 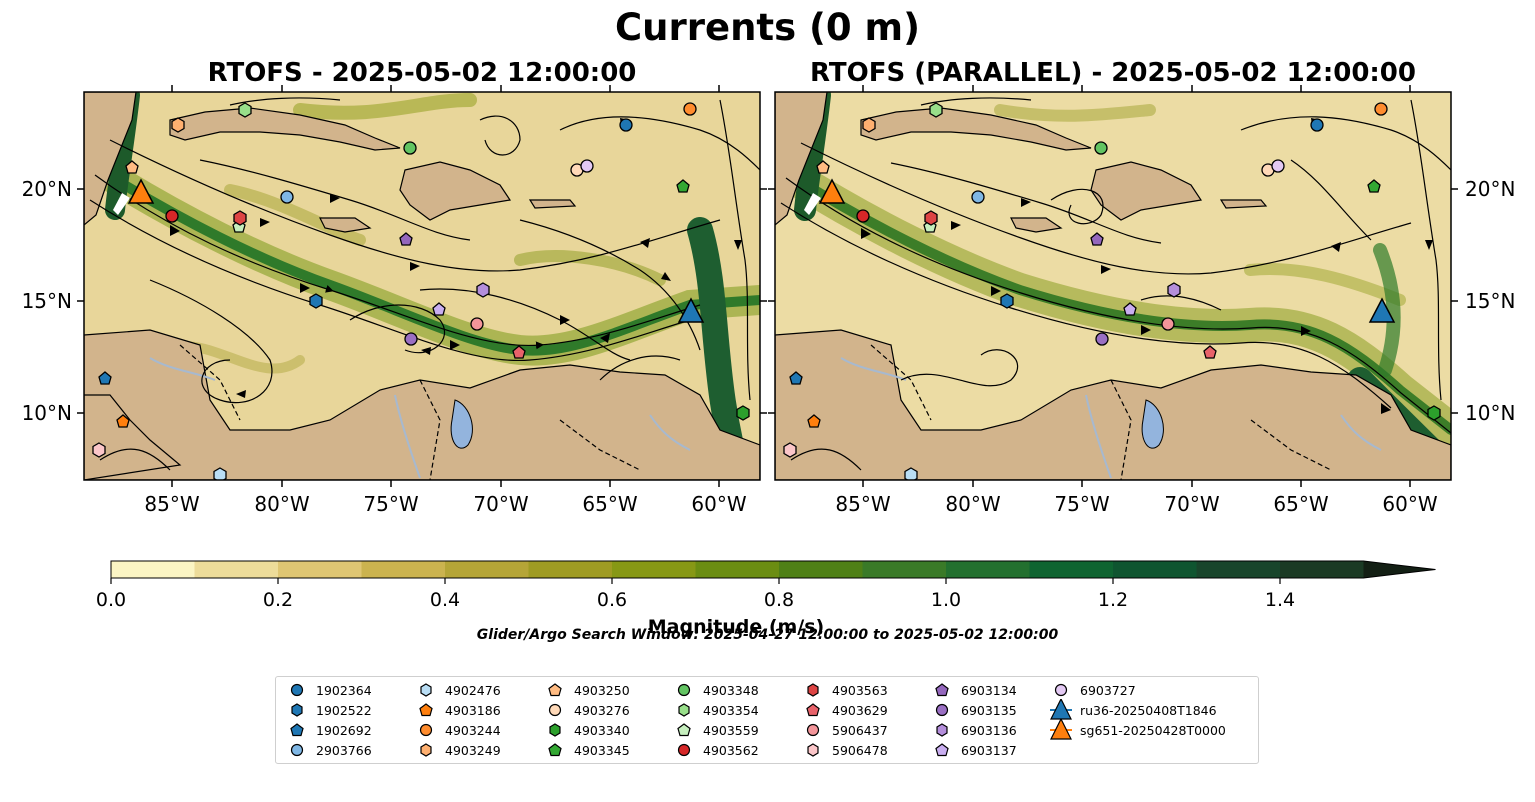 I want to click on rivers-left, so click(x=420, y=418).